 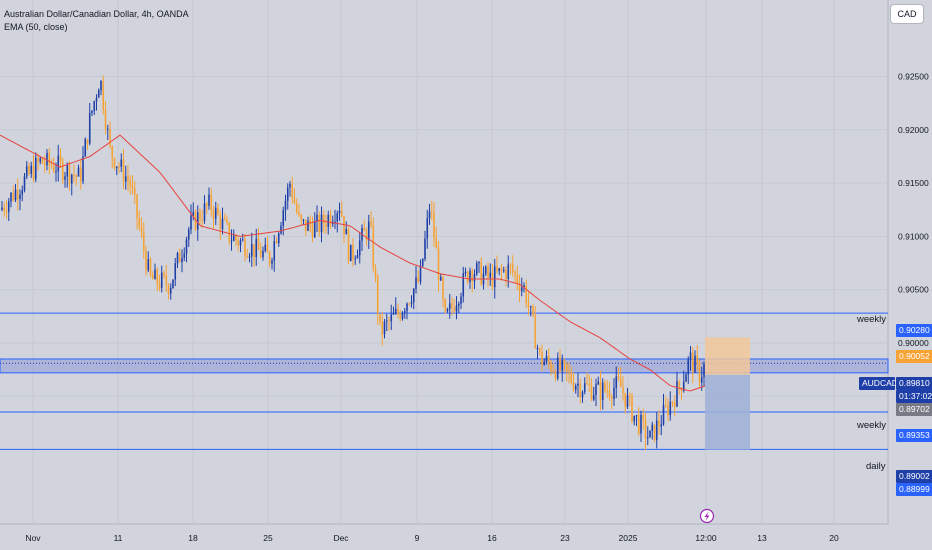 I want to click on price-tick-label: 0.90000, so click(x=913, y=343).